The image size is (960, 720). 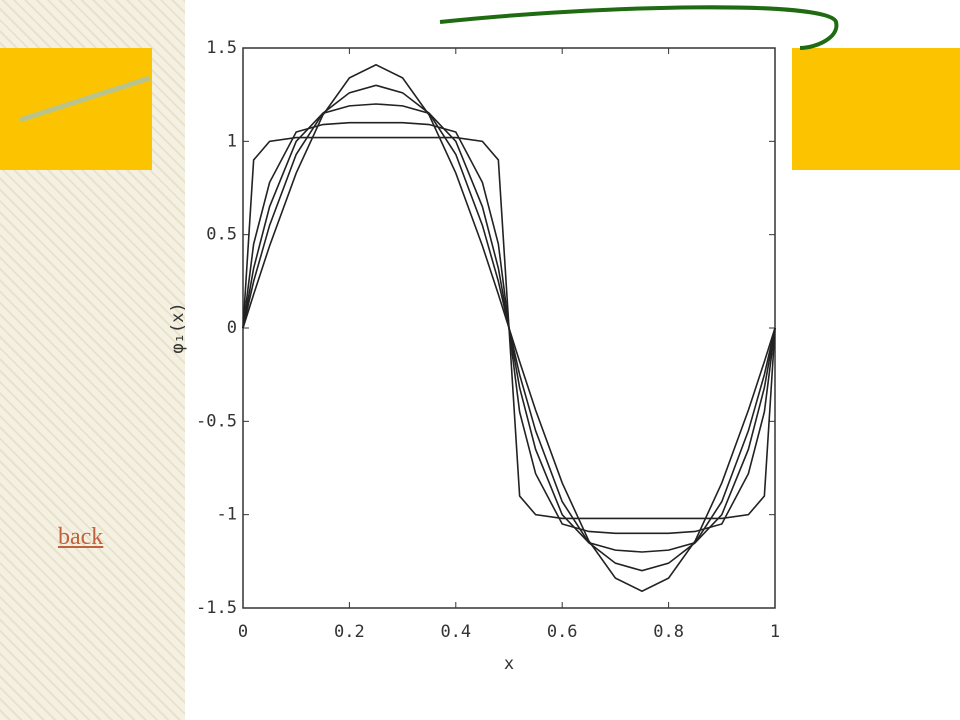 What do you see at coordinates (509, 664) in the screenshot?
I see `x-axis-label: x` at bounding box center [509, 664].